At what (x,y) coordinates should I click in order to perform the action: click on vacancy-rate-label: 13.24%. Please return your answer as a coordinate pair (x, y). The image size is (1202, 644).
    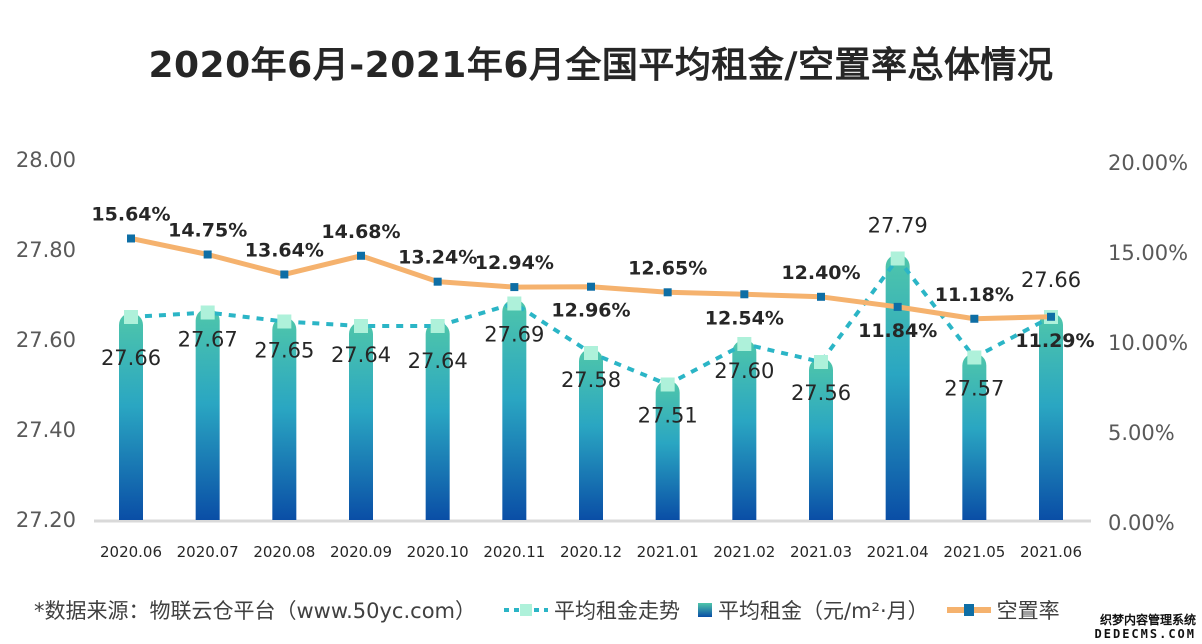
    Looking at the image, I should click on (437, 258).